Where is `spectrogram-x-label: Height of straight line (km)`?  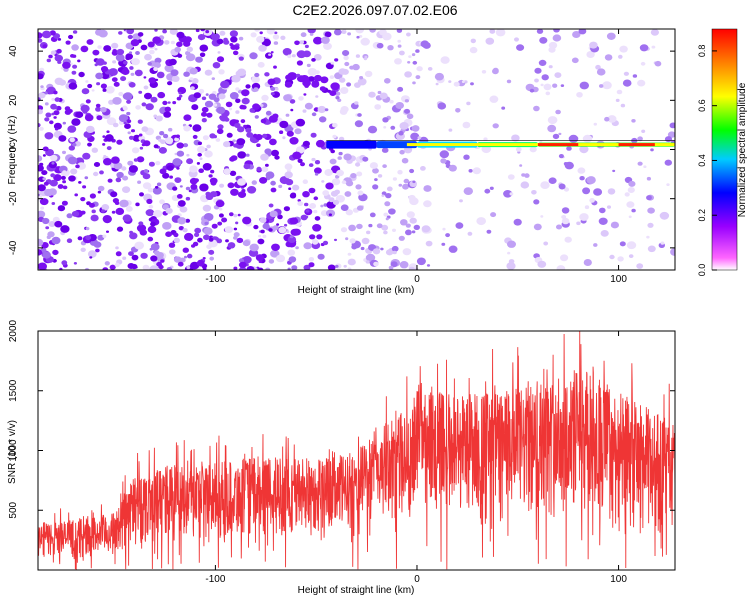 spectrogram-x-label: Height of straight line (km) is located at coordinates (356, 290).